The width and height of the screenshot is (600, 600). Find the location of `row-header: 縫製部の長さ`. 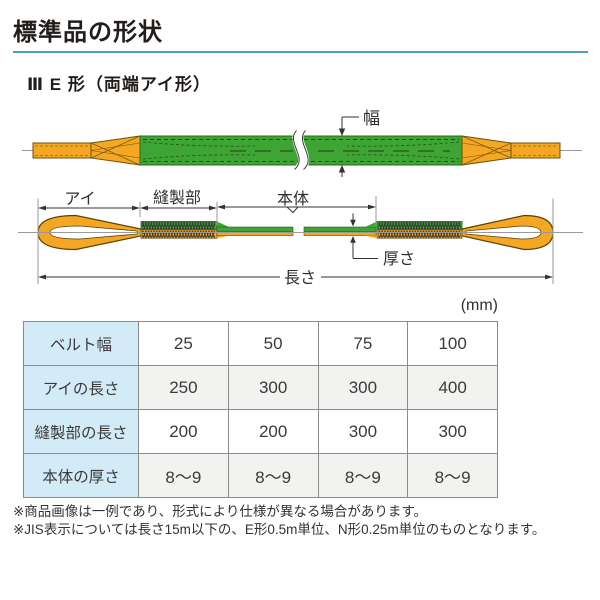

row-header: 縫製部の長さ is located at coordinates (81, 431).